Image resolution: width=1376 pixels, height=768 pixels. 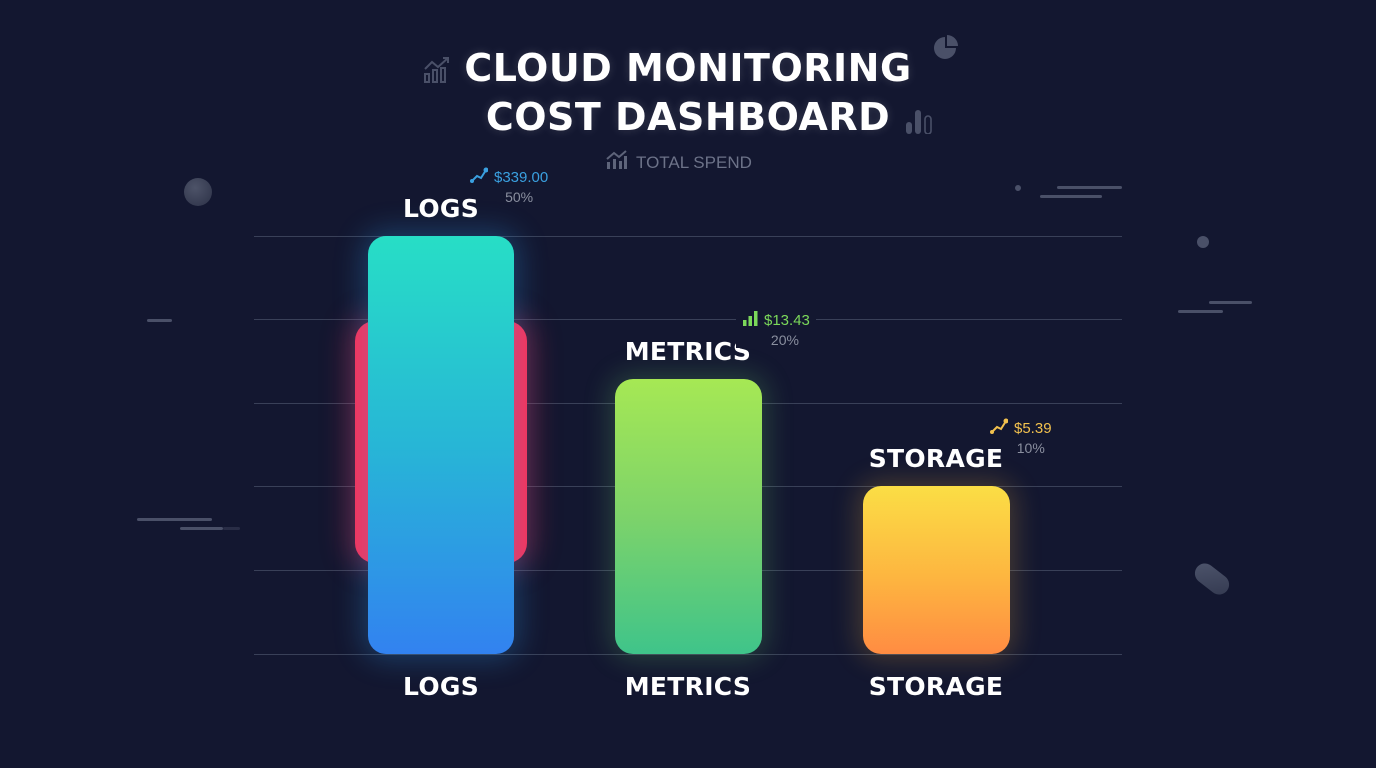 What do you see at coordinates (441, 445) in the screenshot?
I see `logs-bar` at bounding box center [441, 445].